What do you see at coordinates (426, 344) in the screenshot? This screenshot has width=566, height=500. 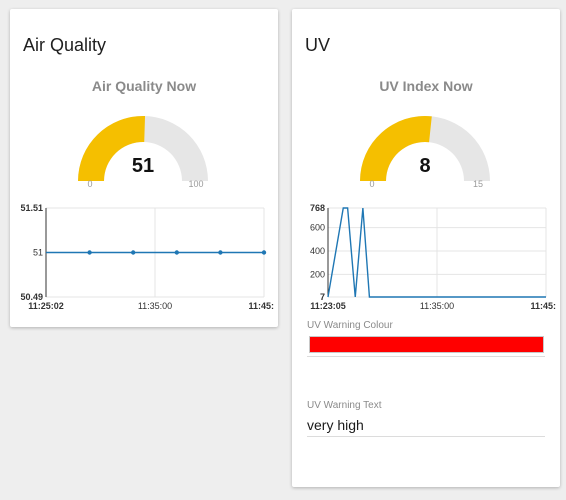 I see `uv-warning-colour-swatch` at bounding box center [426, 344].